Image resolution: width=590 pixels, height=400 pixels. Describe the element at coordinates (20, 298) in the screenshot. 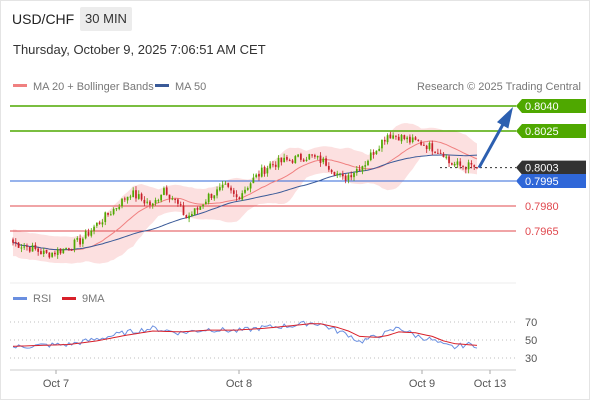

I see `rsi-swatch` at that location.